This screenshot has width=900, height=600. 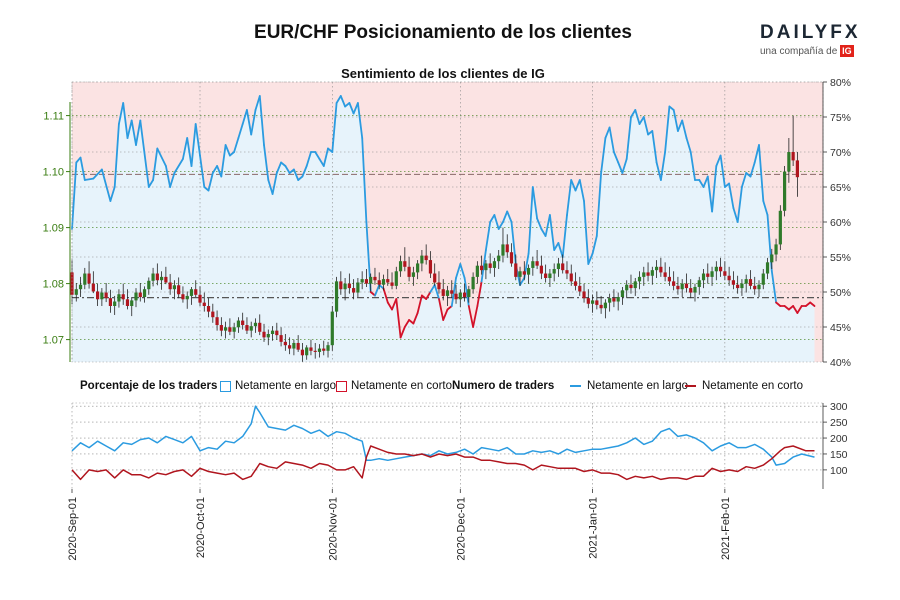 What do you see at coordinates (333, 529) in the screenshot?
I see `date-tick-label: 2020-Nov-01` at bounding box center [333, 529].